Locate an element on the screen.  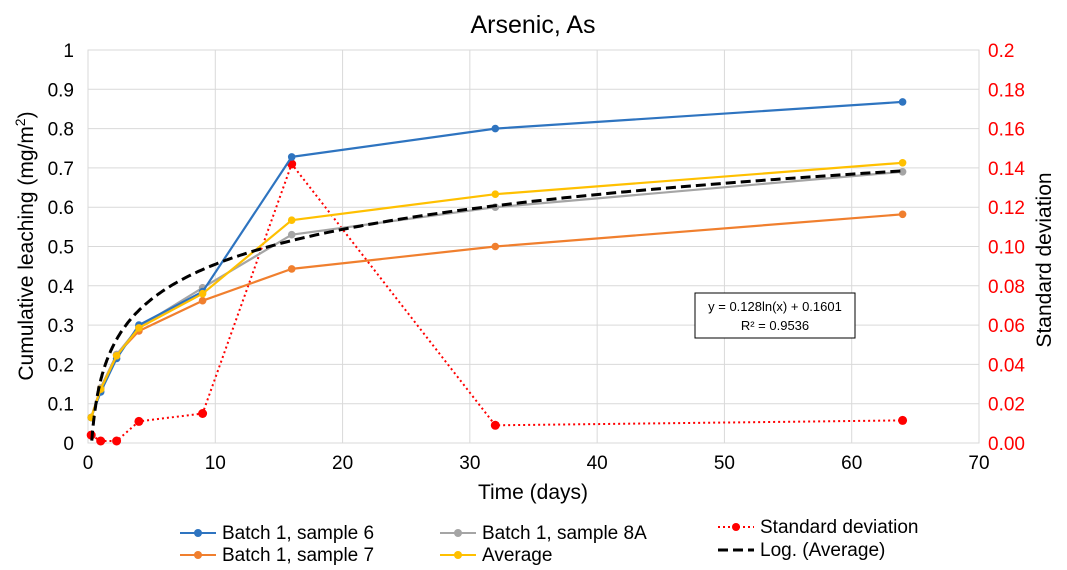
secondary-y-axis-title: Standard deviation is located at coordinates (1044, 259).